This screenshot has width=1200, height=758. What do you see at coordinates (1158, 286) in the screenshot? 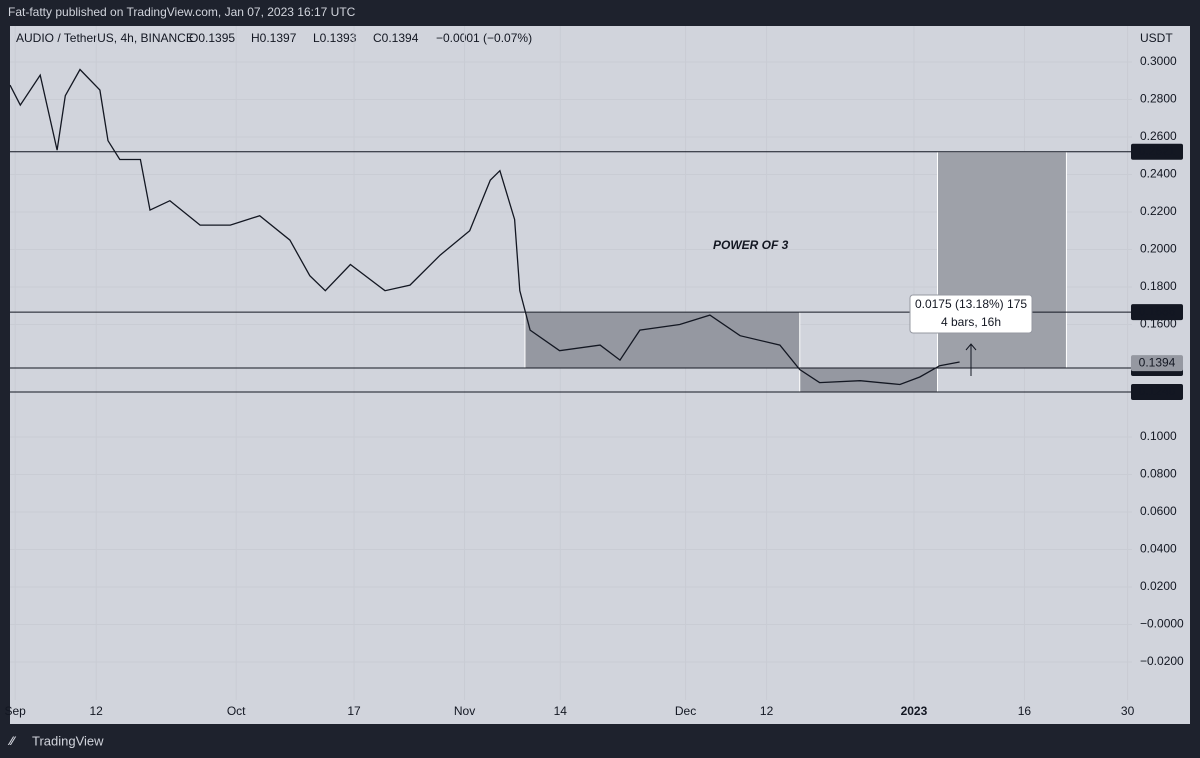
I see `y-tick-label: 0.1800` at bounding box center [1158, 286].